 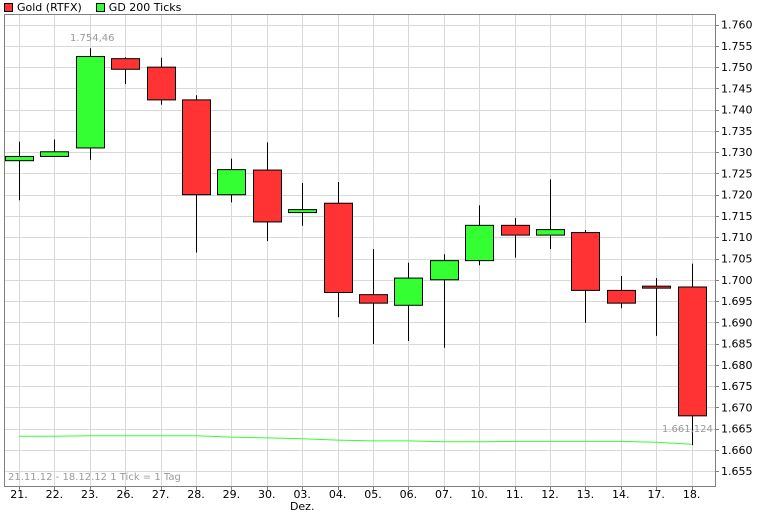 What do you see at coordinates (444, 494) in the screenshot?
I see `x-tick-label: 07.` at bounding box center [444, 494].